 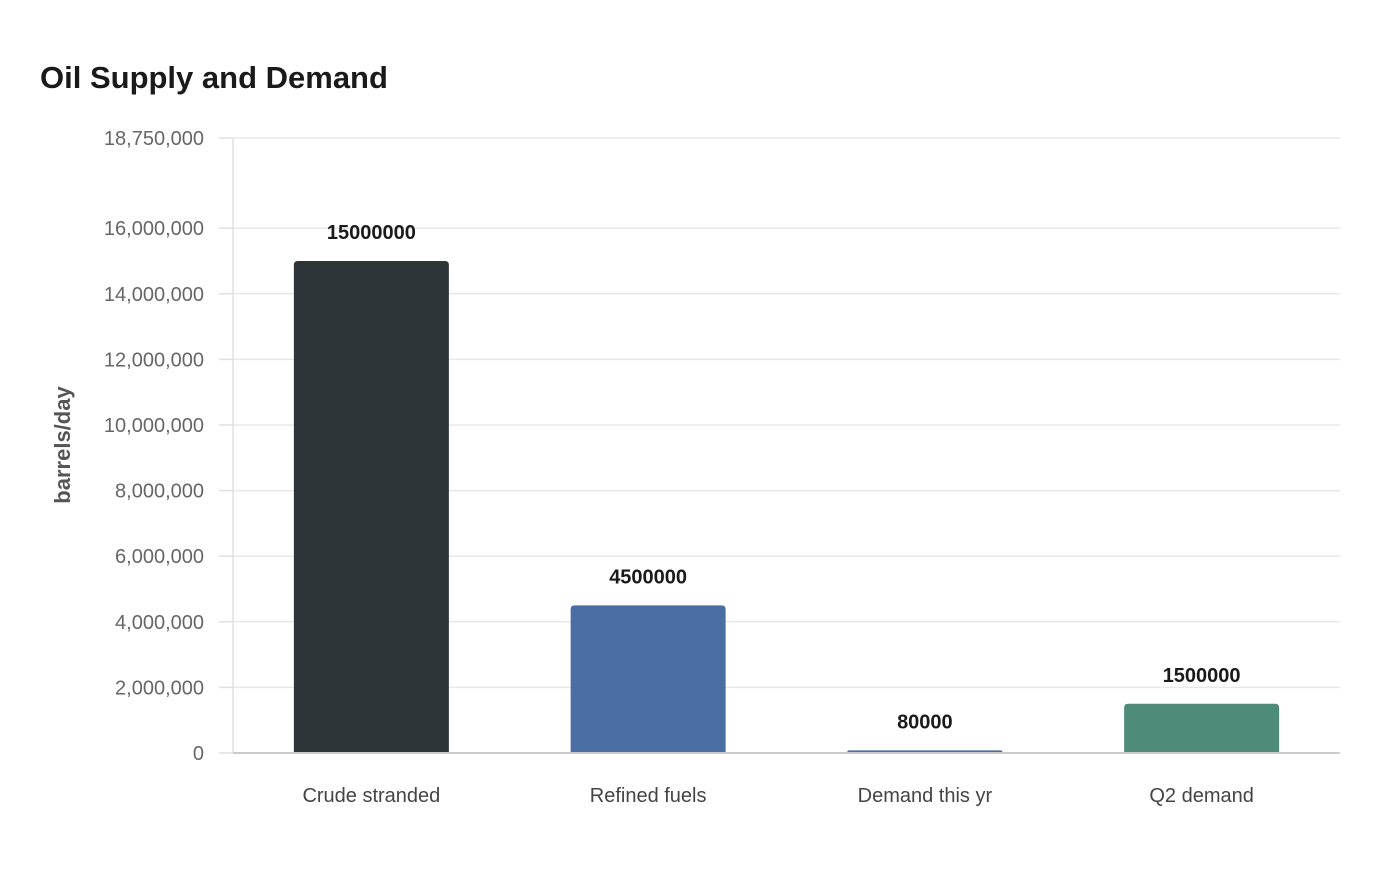 I want to click on x-tick-label: Q2 demand, so click(x=1201, y=796).